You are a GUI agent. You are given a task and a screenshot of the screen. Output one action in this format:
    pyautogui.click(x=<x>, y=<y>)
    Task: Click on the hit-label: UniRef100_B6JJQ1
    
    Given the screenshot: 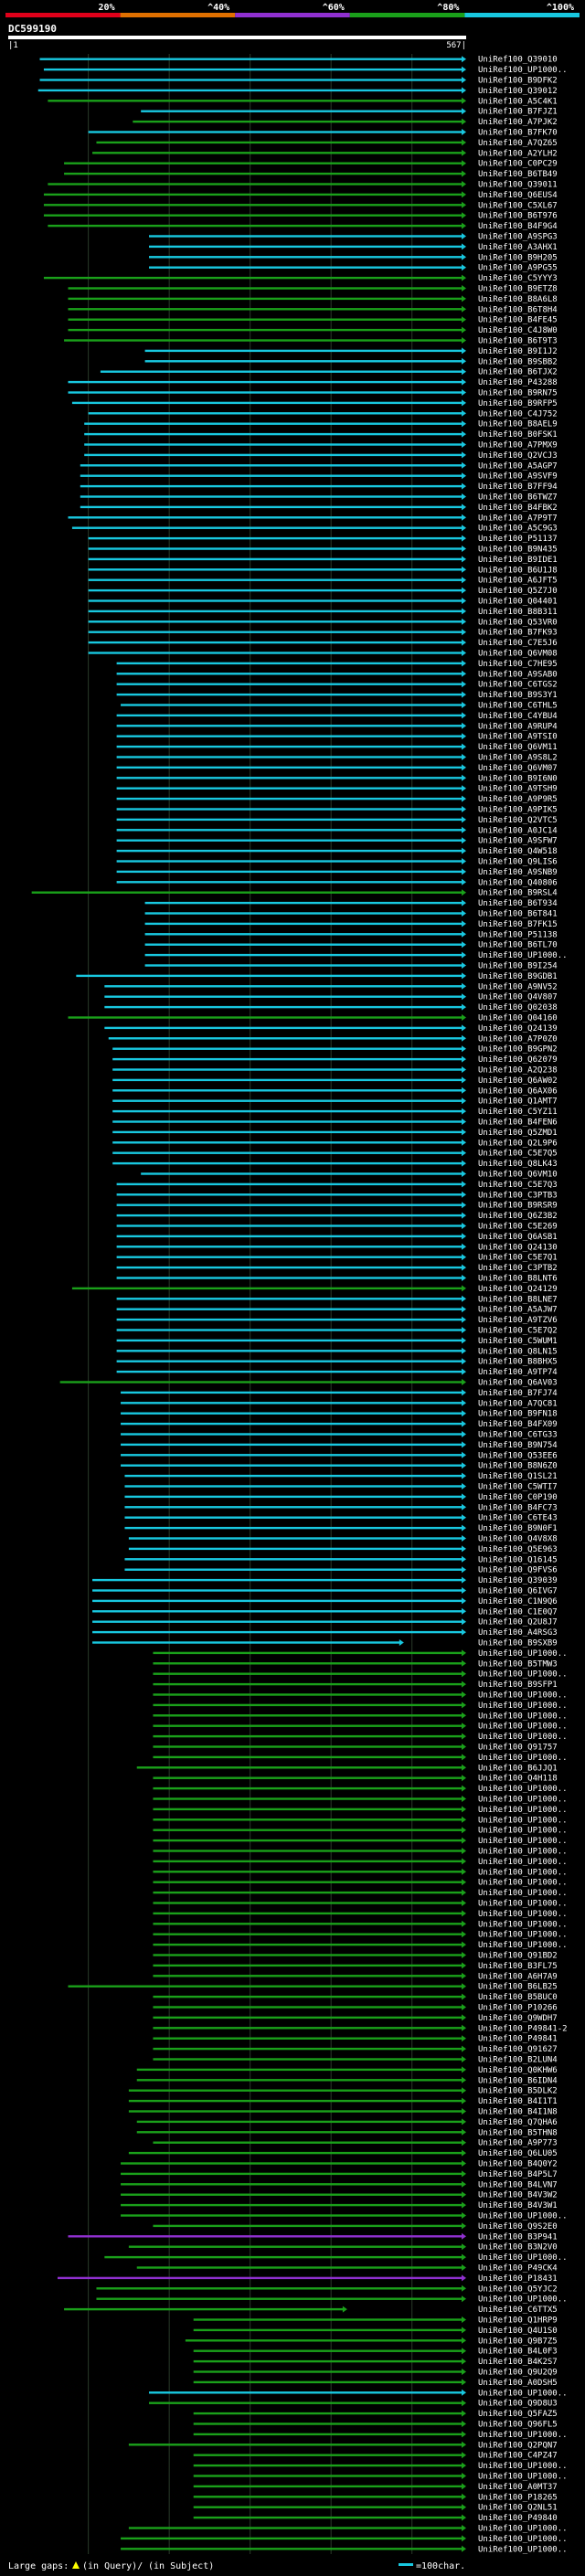 What is the action you would take?
    pyautogui.click(x=518, y=1768)
    